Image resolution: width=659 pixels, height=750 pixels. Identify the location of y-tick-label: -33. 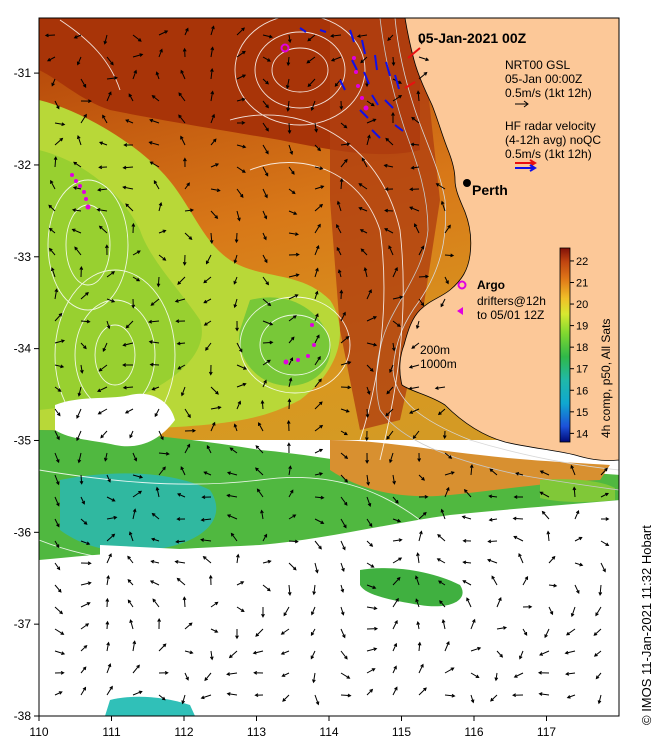
(23, 257).